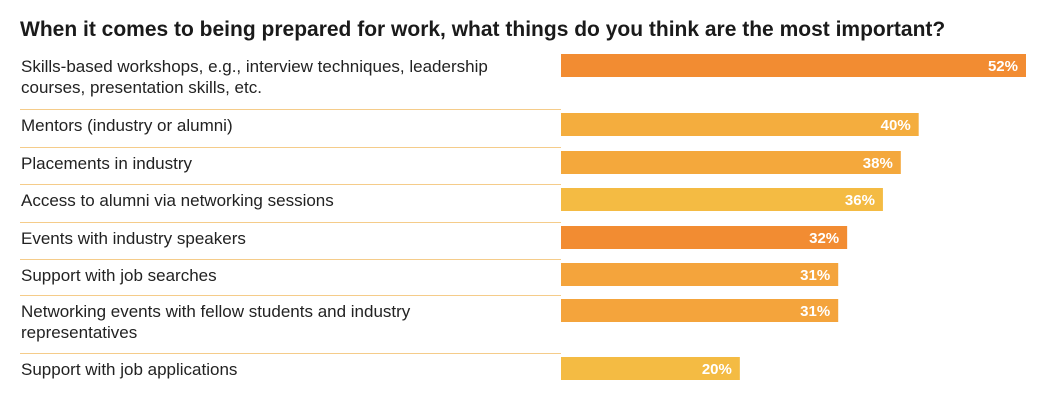  I want to click on category-label: Mentors (industry or alumni), so click(127, 125).